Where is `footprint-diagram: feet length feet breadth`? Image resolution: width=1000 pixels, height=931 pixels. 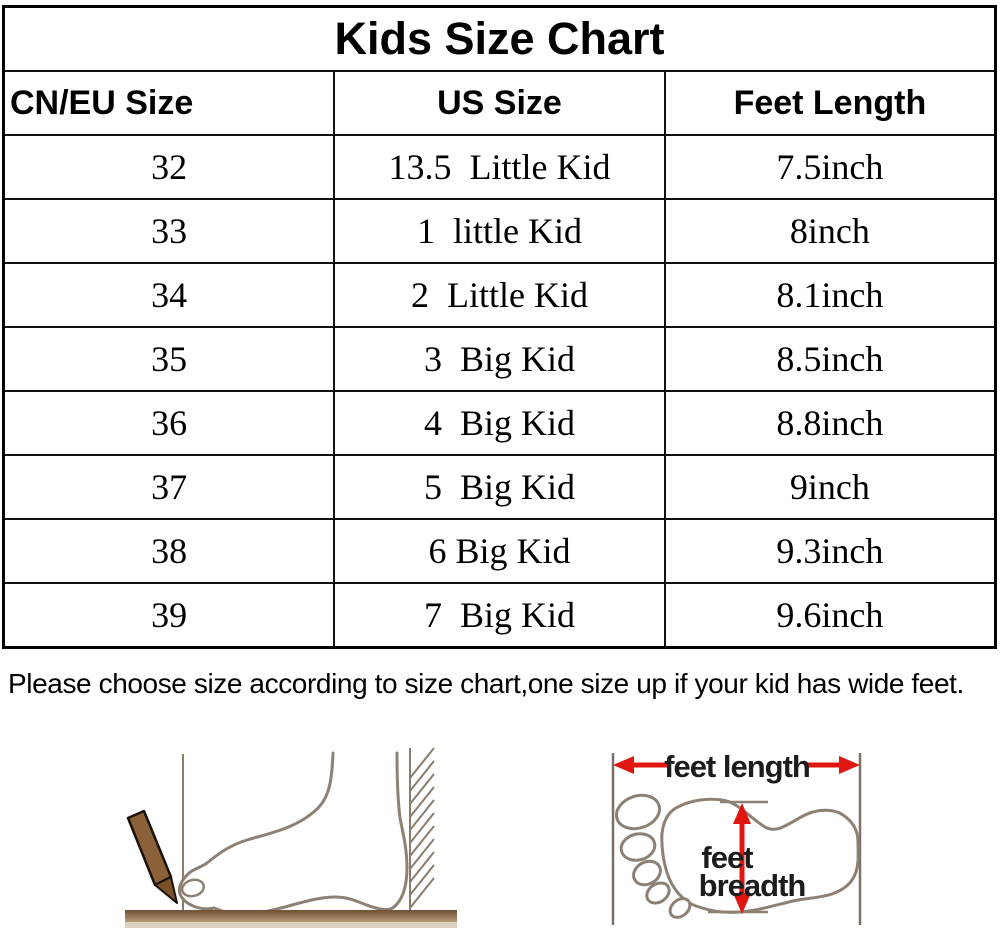 footprint-diagram: feet length feet breadth is located at coordinates (736, 837).